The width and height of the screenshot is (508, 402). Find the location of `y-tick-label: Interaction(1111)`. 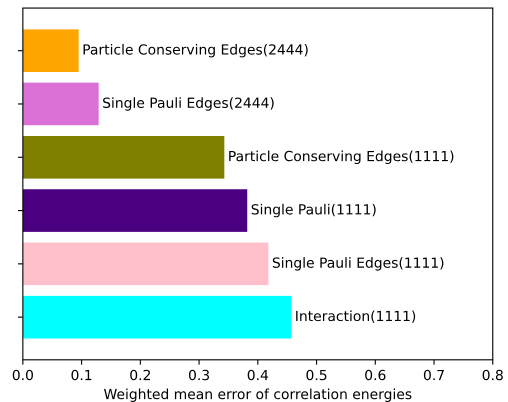

y-tick-label: Interaction(1111) is located at coordinates (356, 316).